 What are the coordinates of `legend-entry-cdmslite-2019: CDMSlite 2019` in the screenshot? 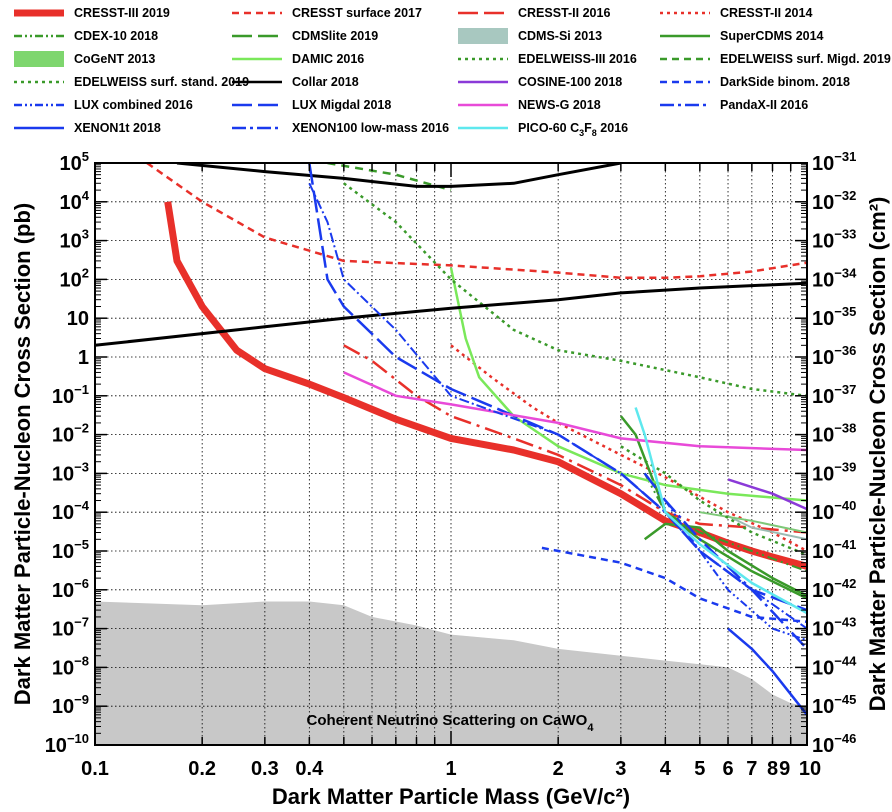 It's located at (305, 36).